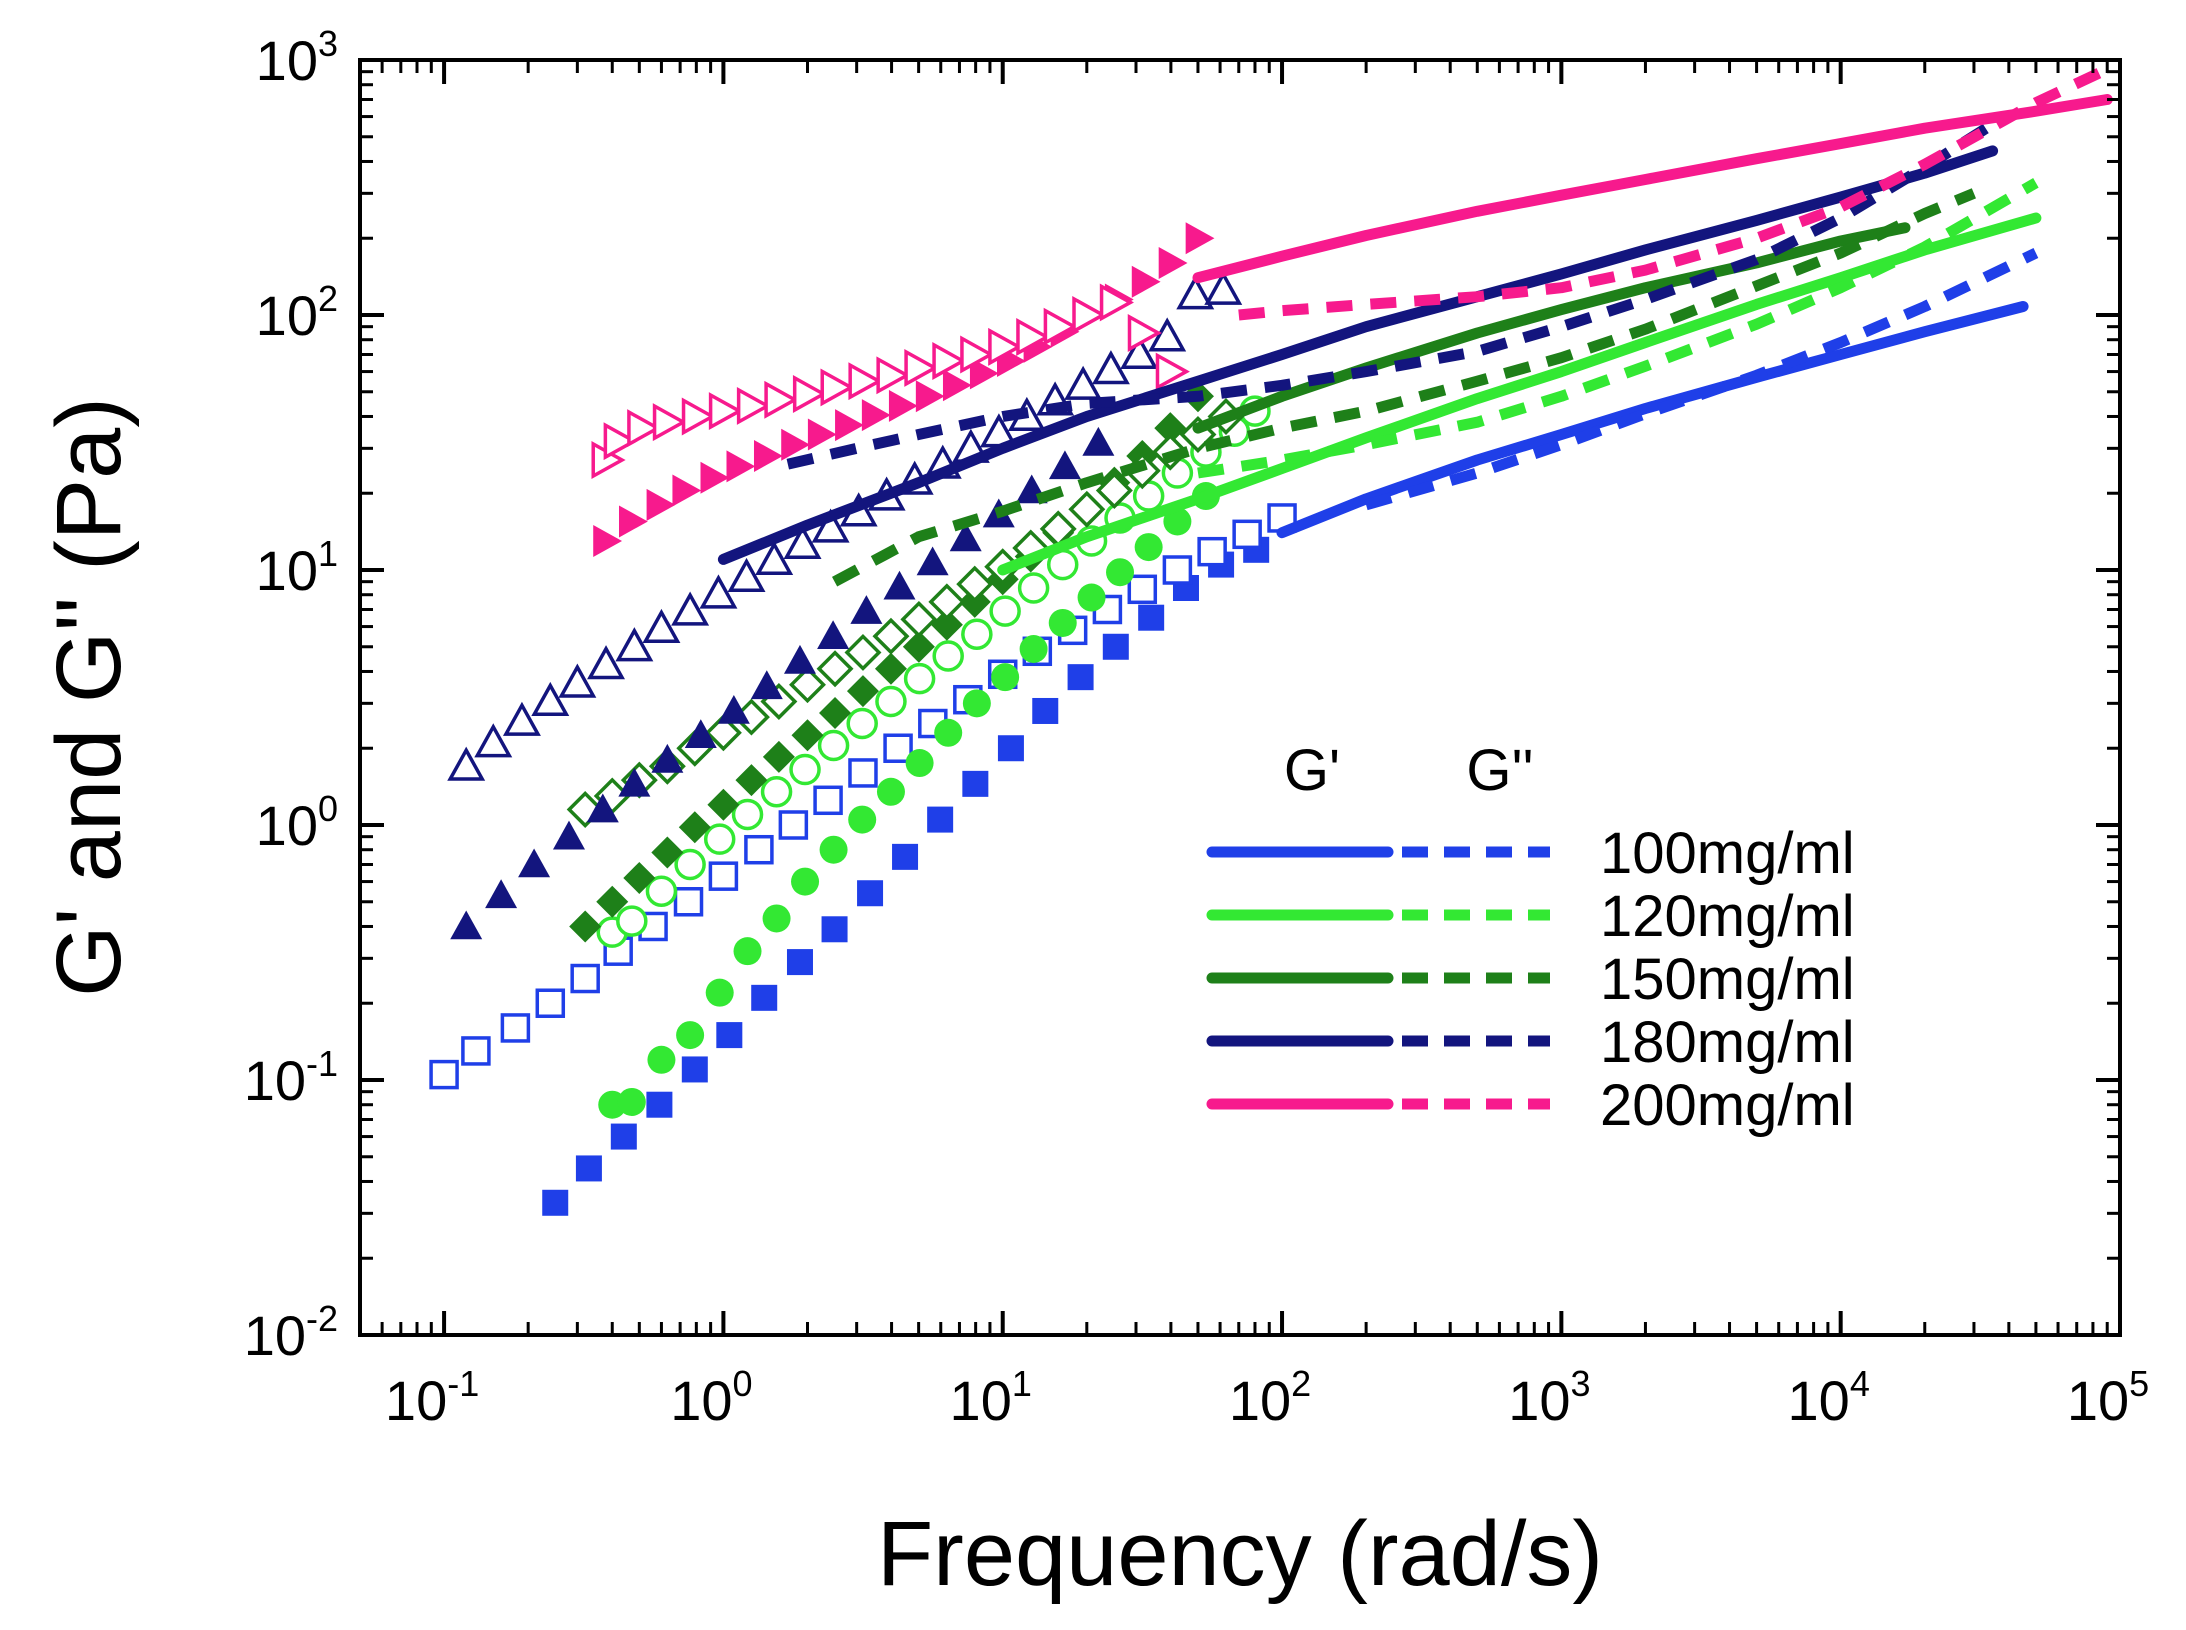 This screenshot has height=1630, width=2186. Describe the element at coordinates (297, 57) in the screenshot. I see `y-tick-label: 10³` at that location.